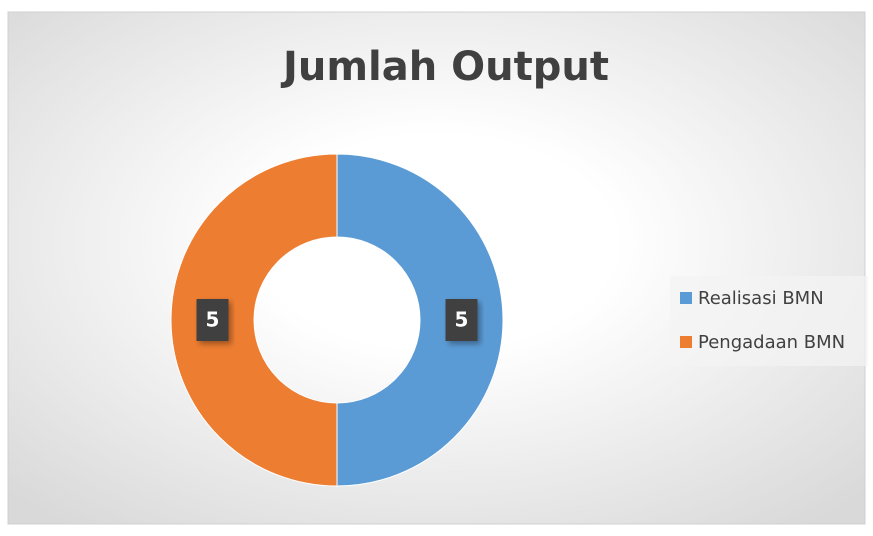 Image resolution: width=873 pixels, height=536 pixels. Describe the element at coordinates (771, 342) in the screenshot. I see `legend-label: Pengadaan BMN` at that location.